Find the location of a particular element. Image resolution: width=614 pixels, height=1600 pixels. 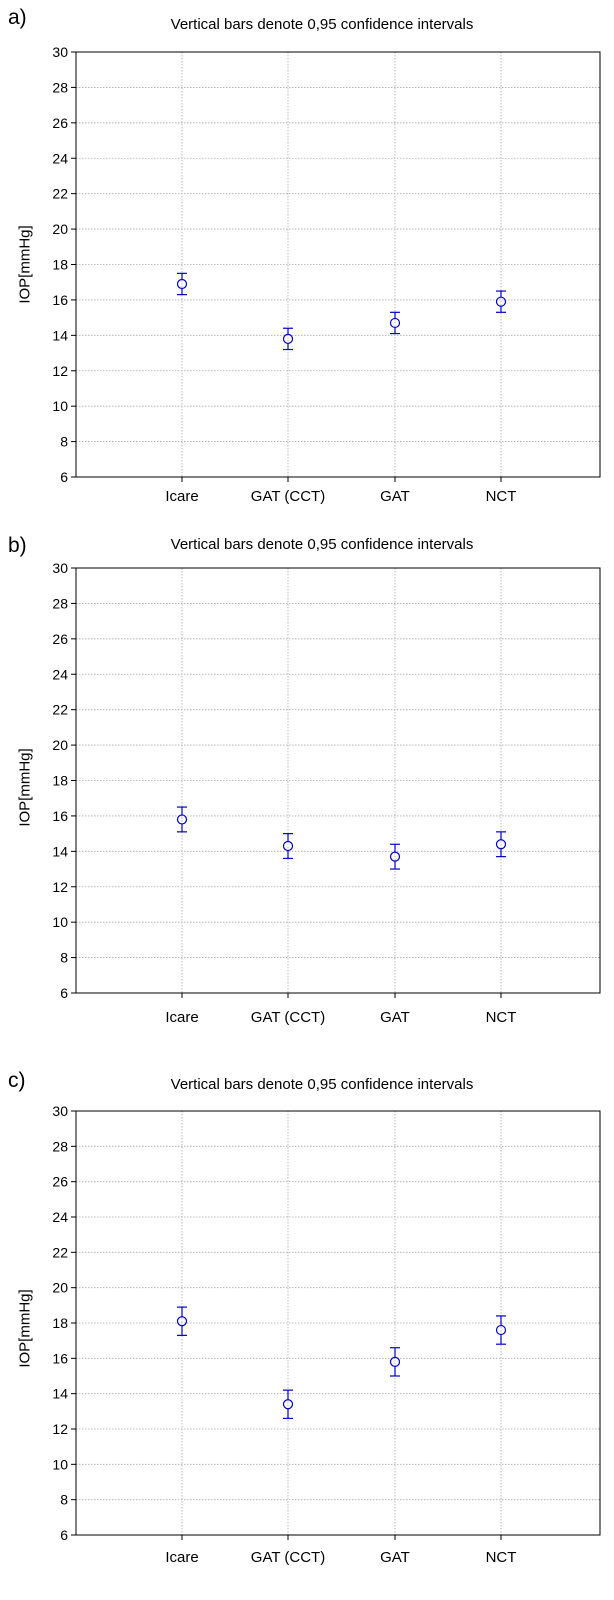

panel-label: c) is located at coordinates (17, 1080).